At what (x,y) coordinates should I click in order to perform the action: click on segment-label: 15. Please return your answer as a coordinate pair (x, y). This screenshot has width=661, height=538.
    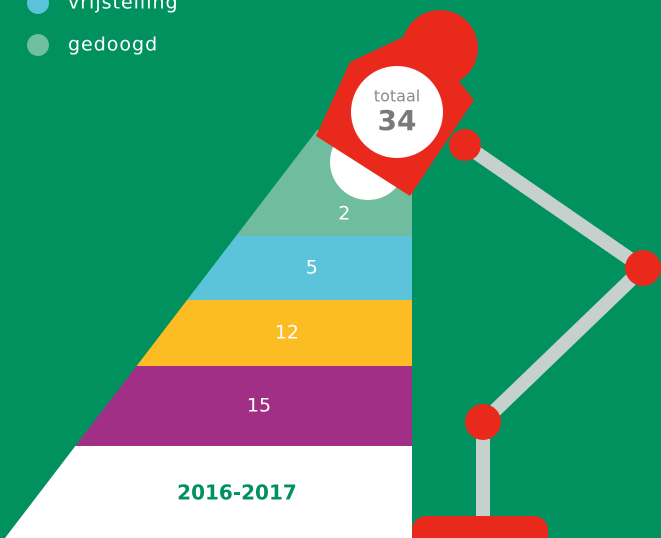
    Looking at the image, I should click on (259, 406).